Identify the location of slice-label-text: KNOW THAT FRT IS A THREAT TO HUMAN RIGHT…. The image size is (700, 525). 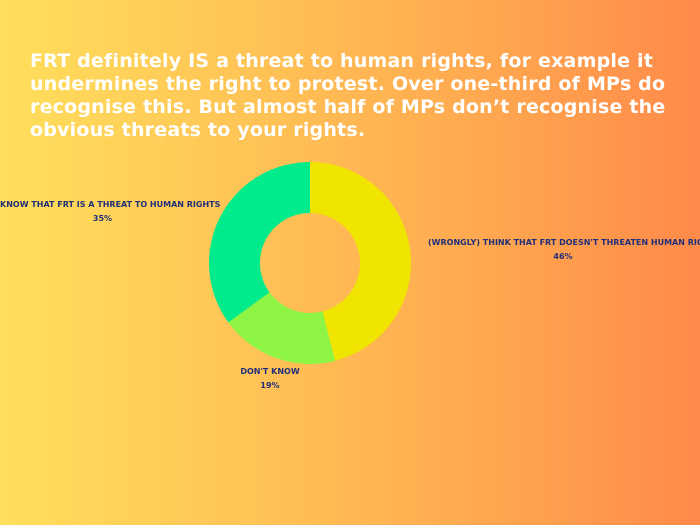
(110, 204).